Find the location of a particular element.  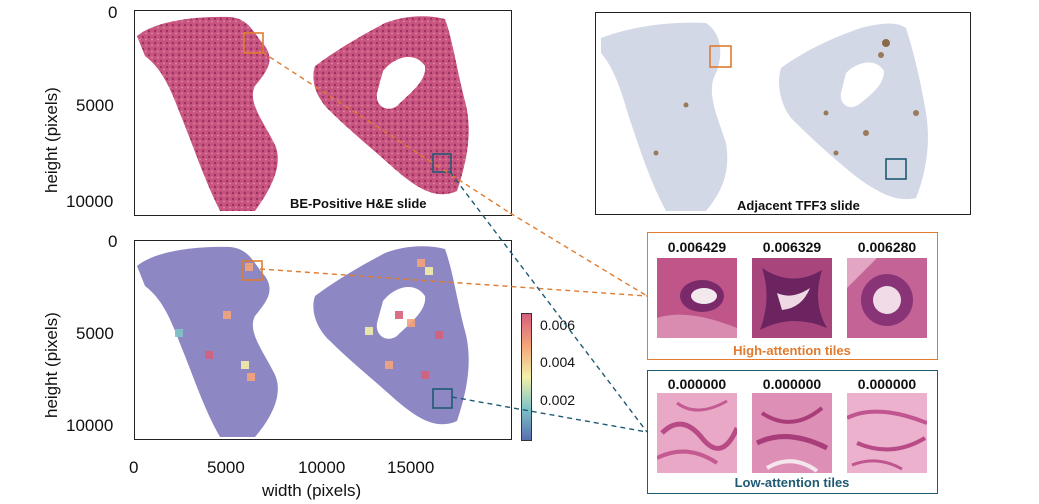

attention-heatmap-panel is located at coordinates (323, 340).